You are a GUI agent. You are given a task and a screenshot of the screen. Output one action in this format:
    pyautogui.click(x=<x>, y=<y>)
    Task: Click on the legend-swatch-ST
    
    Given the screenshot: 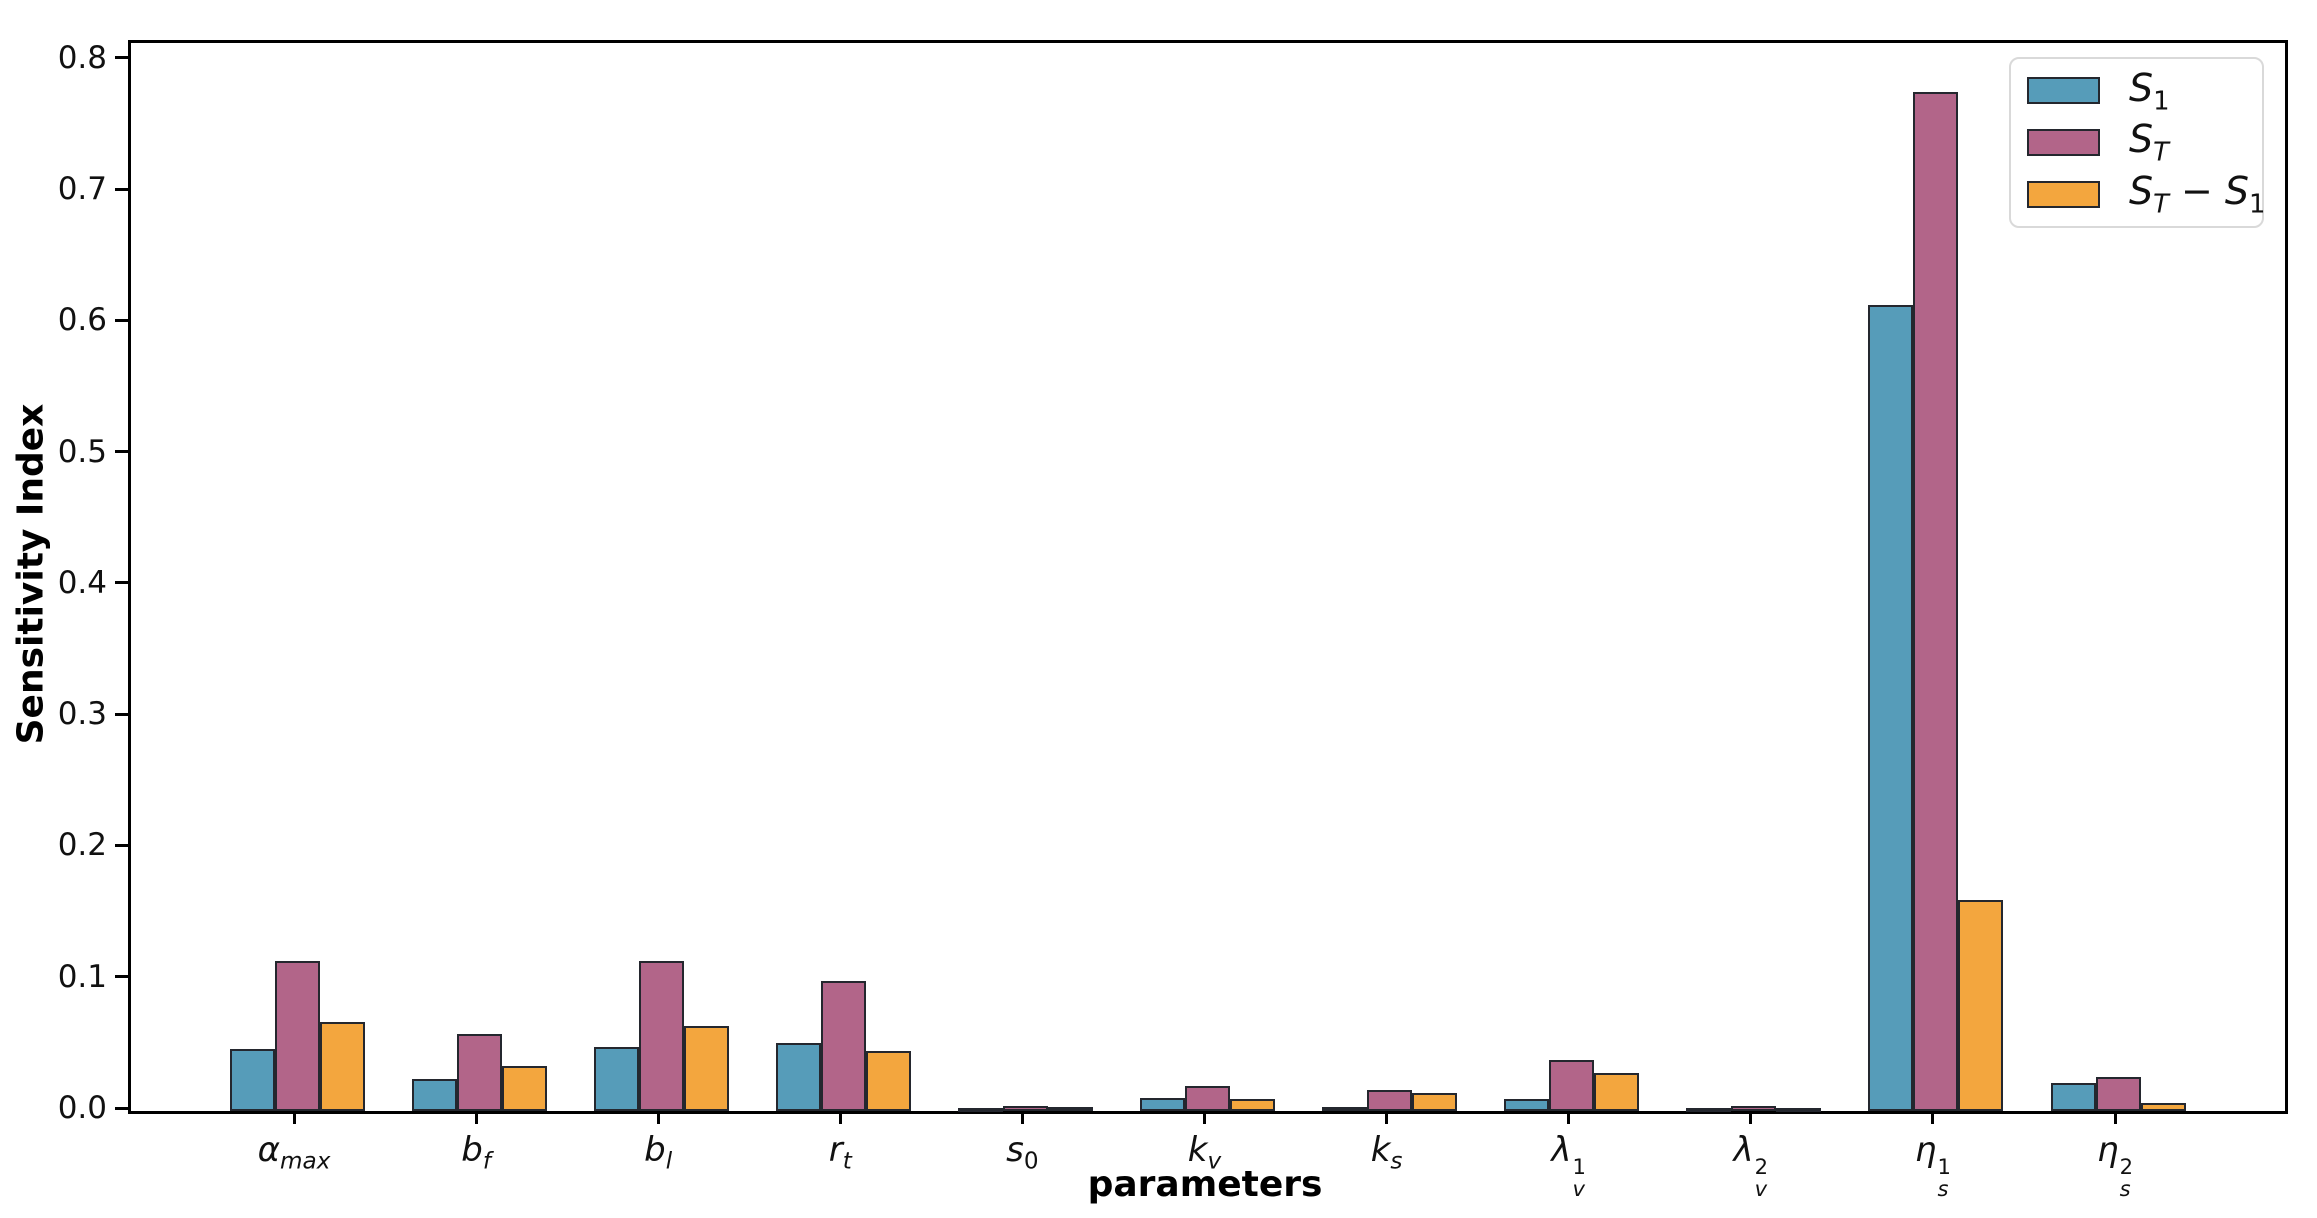 What is the action you would take?
    pyautogui.click(x=2063, y=142)
    